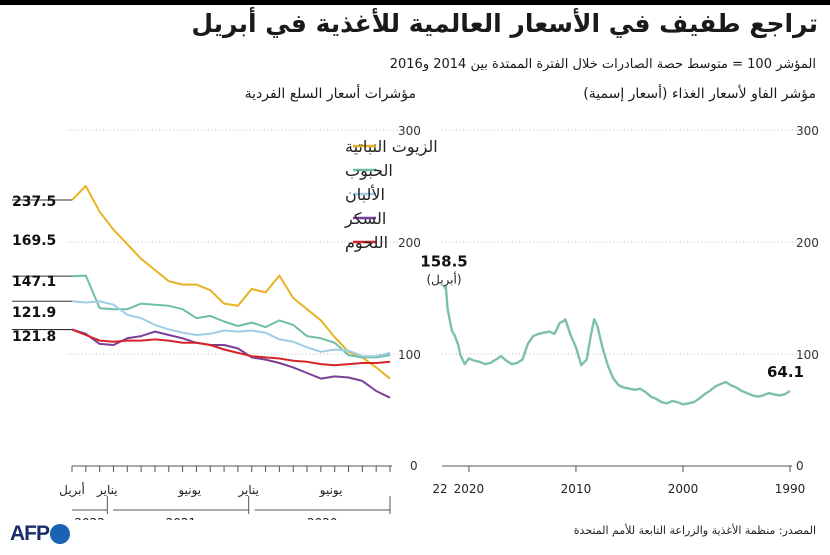 Image resolution: width=830 pixels, height=555 pixels. Describe the element at coordinates (409, 243) in the screenshot. I see `commodity-y-tick-label: 200` at that location.